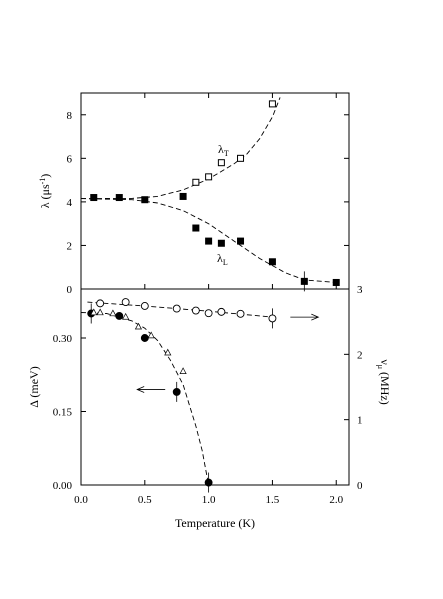 The width and height of the screenshot is (443, 599). Describe the element at coordinates (380, 367) in the screenshot. I see `right-y-axis-title-sub: μ` at that location.